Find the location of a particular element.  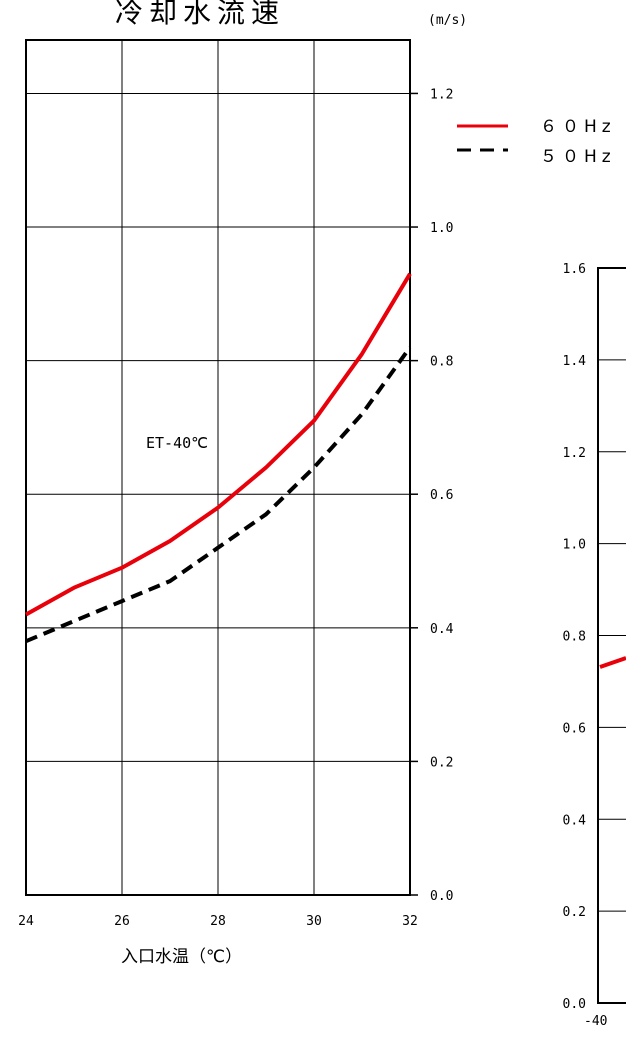

secondary-y-axis-ticks: 0.0 0.2 0.4 0.6 0.8 1.0 1.2 1.4 1.6 is located at coordinates (594, 637).